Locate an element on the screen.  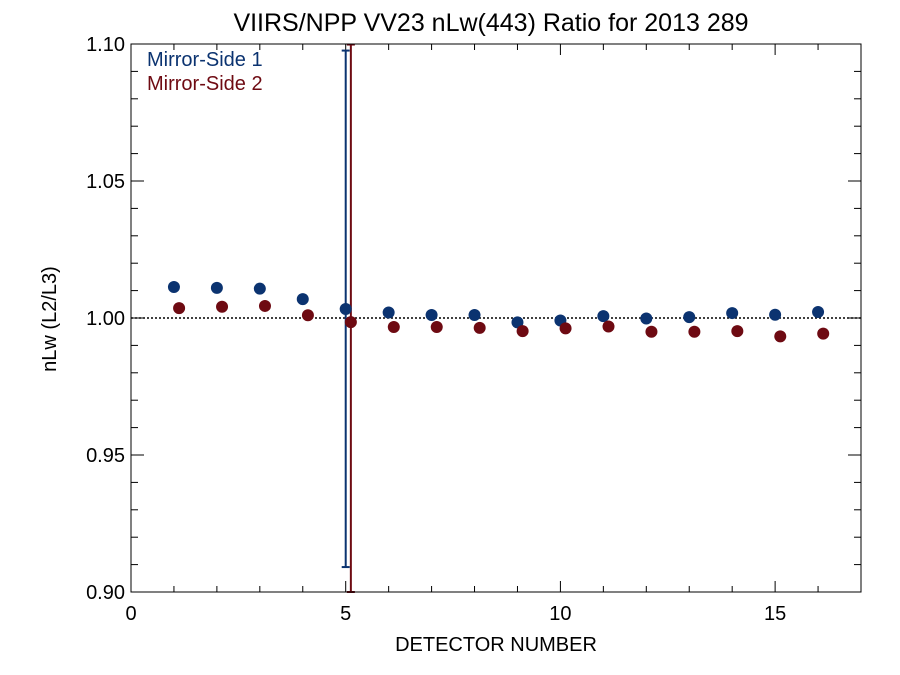
legend-entry: Mirror-Side 1 is located at coordinates (205, 60).